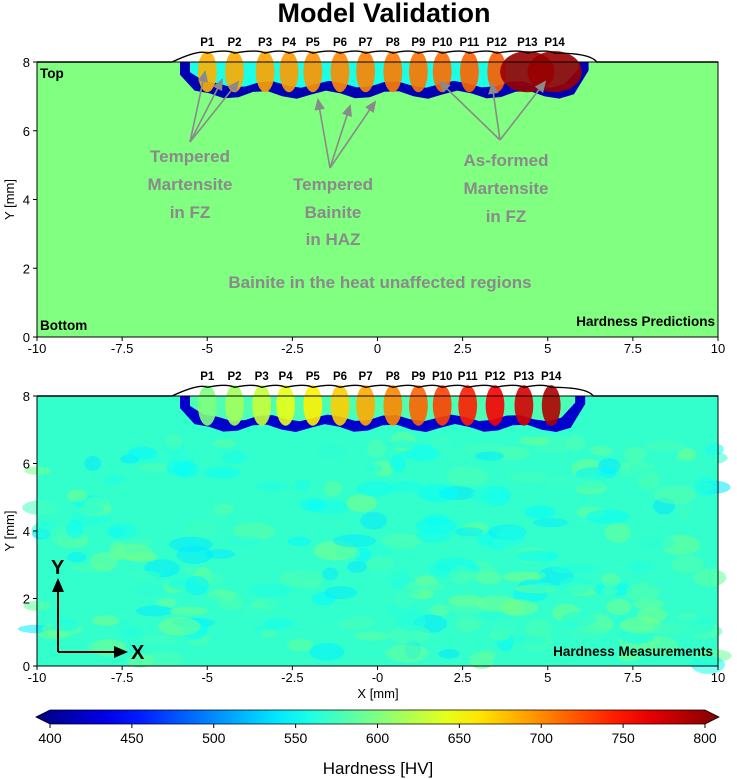  What do you see at coordinates (132, 738) in the screenshot?
I see `colorbar-tick-label: 450` at bounding box center [132, 738].